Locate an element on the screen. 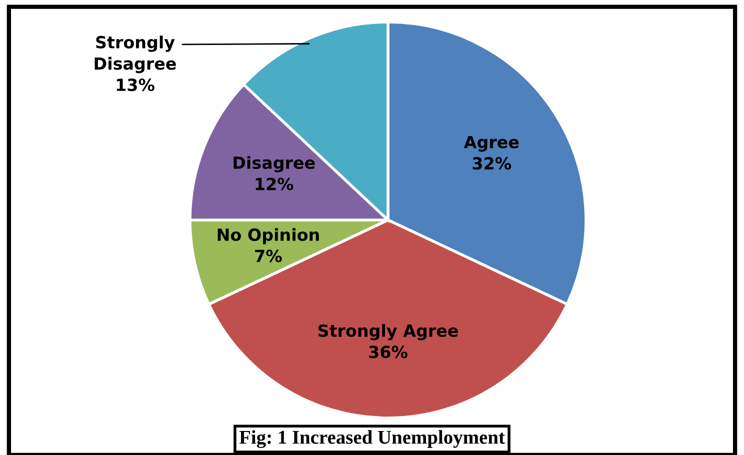 The width and height of the screenshot is (744, 455). data-label: 36% is located at coordinates (388, 352).